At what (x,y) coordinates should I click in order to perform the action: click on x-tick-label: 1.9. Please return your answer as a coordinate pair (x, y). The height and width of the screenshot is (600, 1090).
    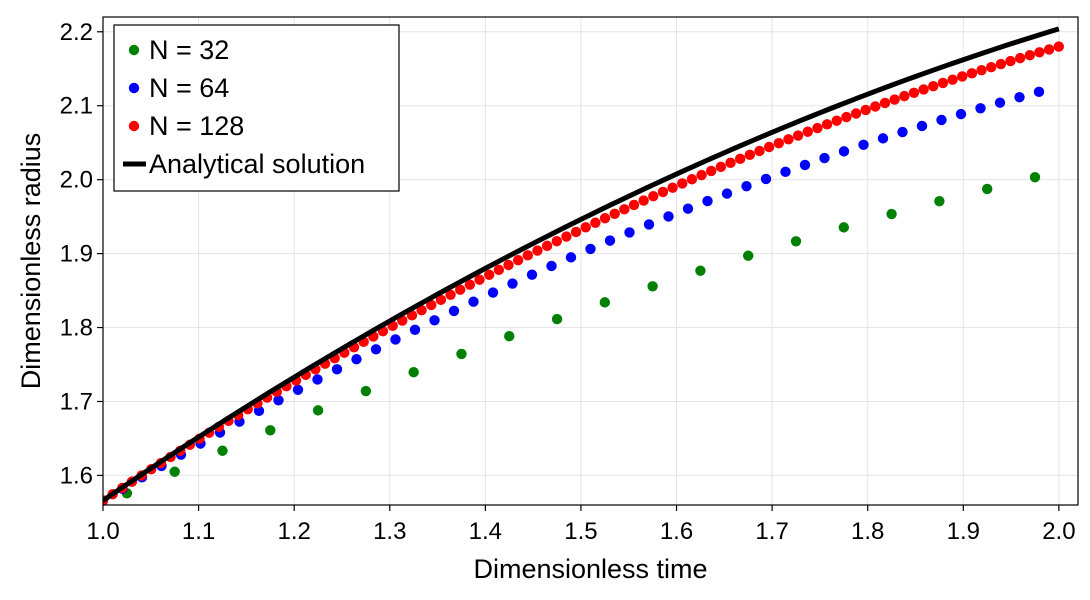
    Looking at the image, I should click on (963, 531).